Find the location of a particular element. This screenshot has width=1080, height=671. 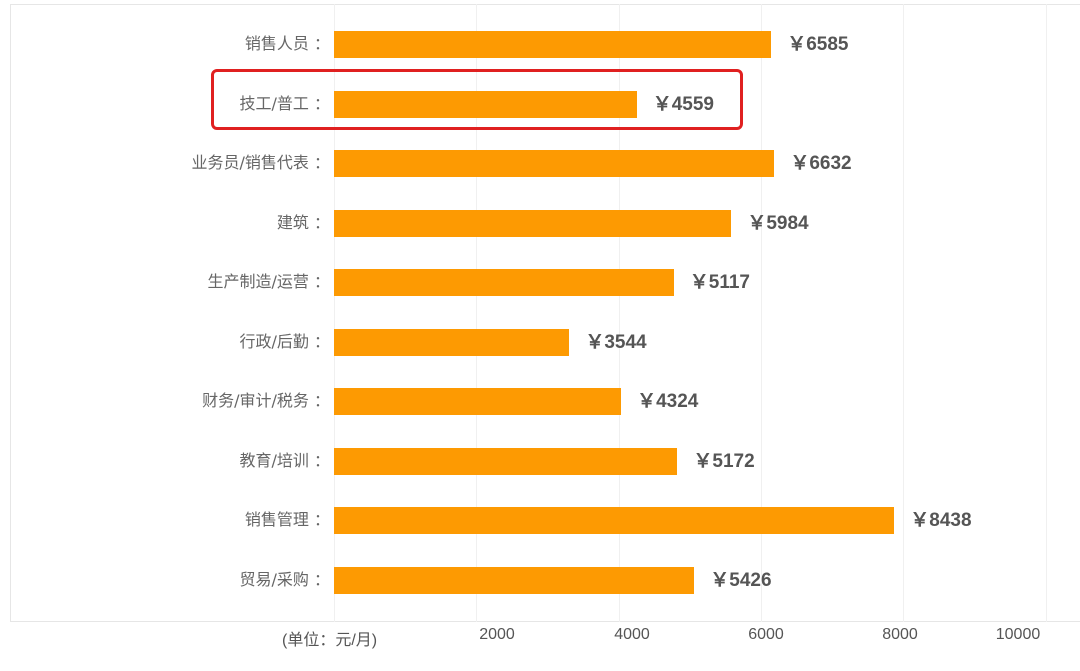

bar-row: 财务/审计/税务 ： ￥4324 is located at coordinates (540, 402).